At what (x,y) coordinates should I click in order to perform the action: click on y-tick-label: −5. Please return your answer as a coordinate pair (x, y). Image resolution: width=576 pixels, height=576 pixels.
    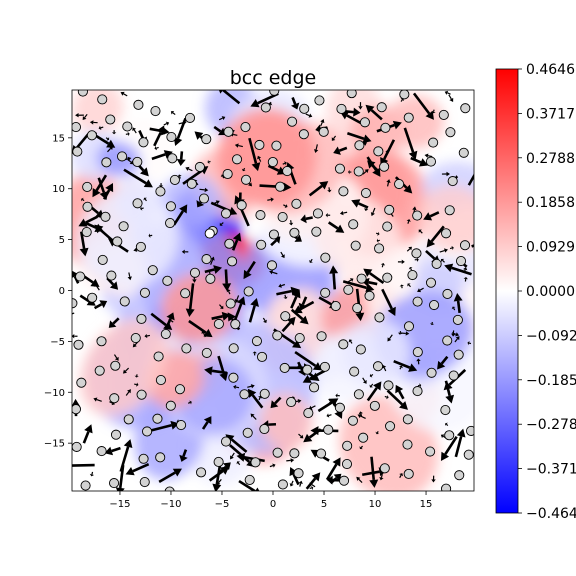
    Looking at the image, I should click on (57, 342).